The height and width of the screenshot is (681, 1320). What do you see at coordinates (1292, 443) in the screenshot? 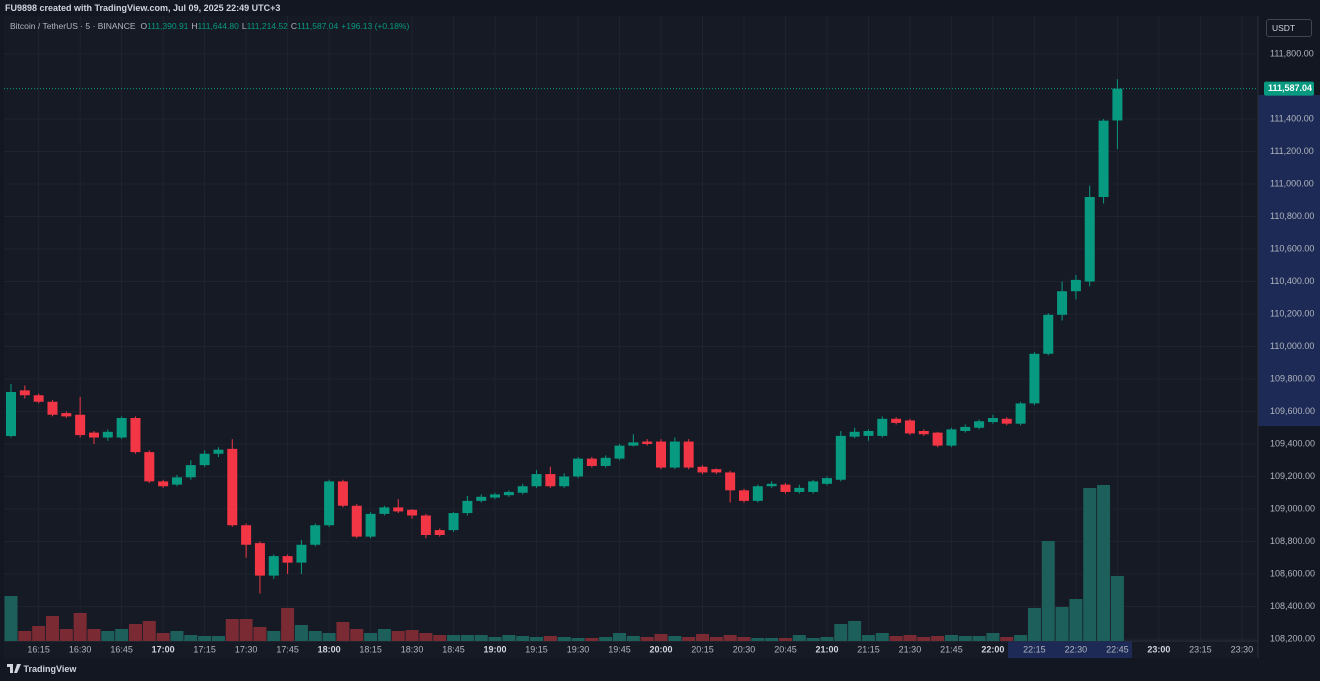
I see `y-tick-label: 109,400.00` at bounding box center [1292, 443].